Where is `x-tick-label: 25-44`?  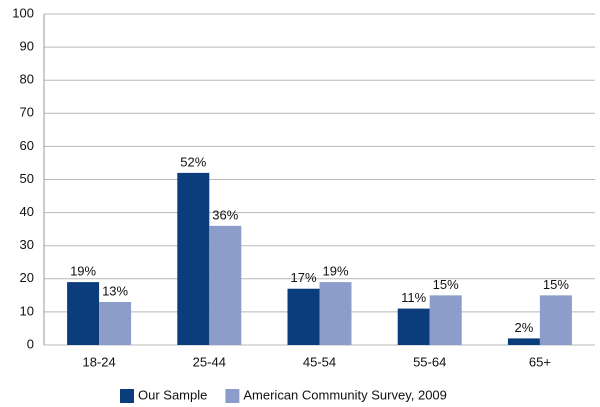
x-tick-label: 25-44 is located at coordinates (209, 361).